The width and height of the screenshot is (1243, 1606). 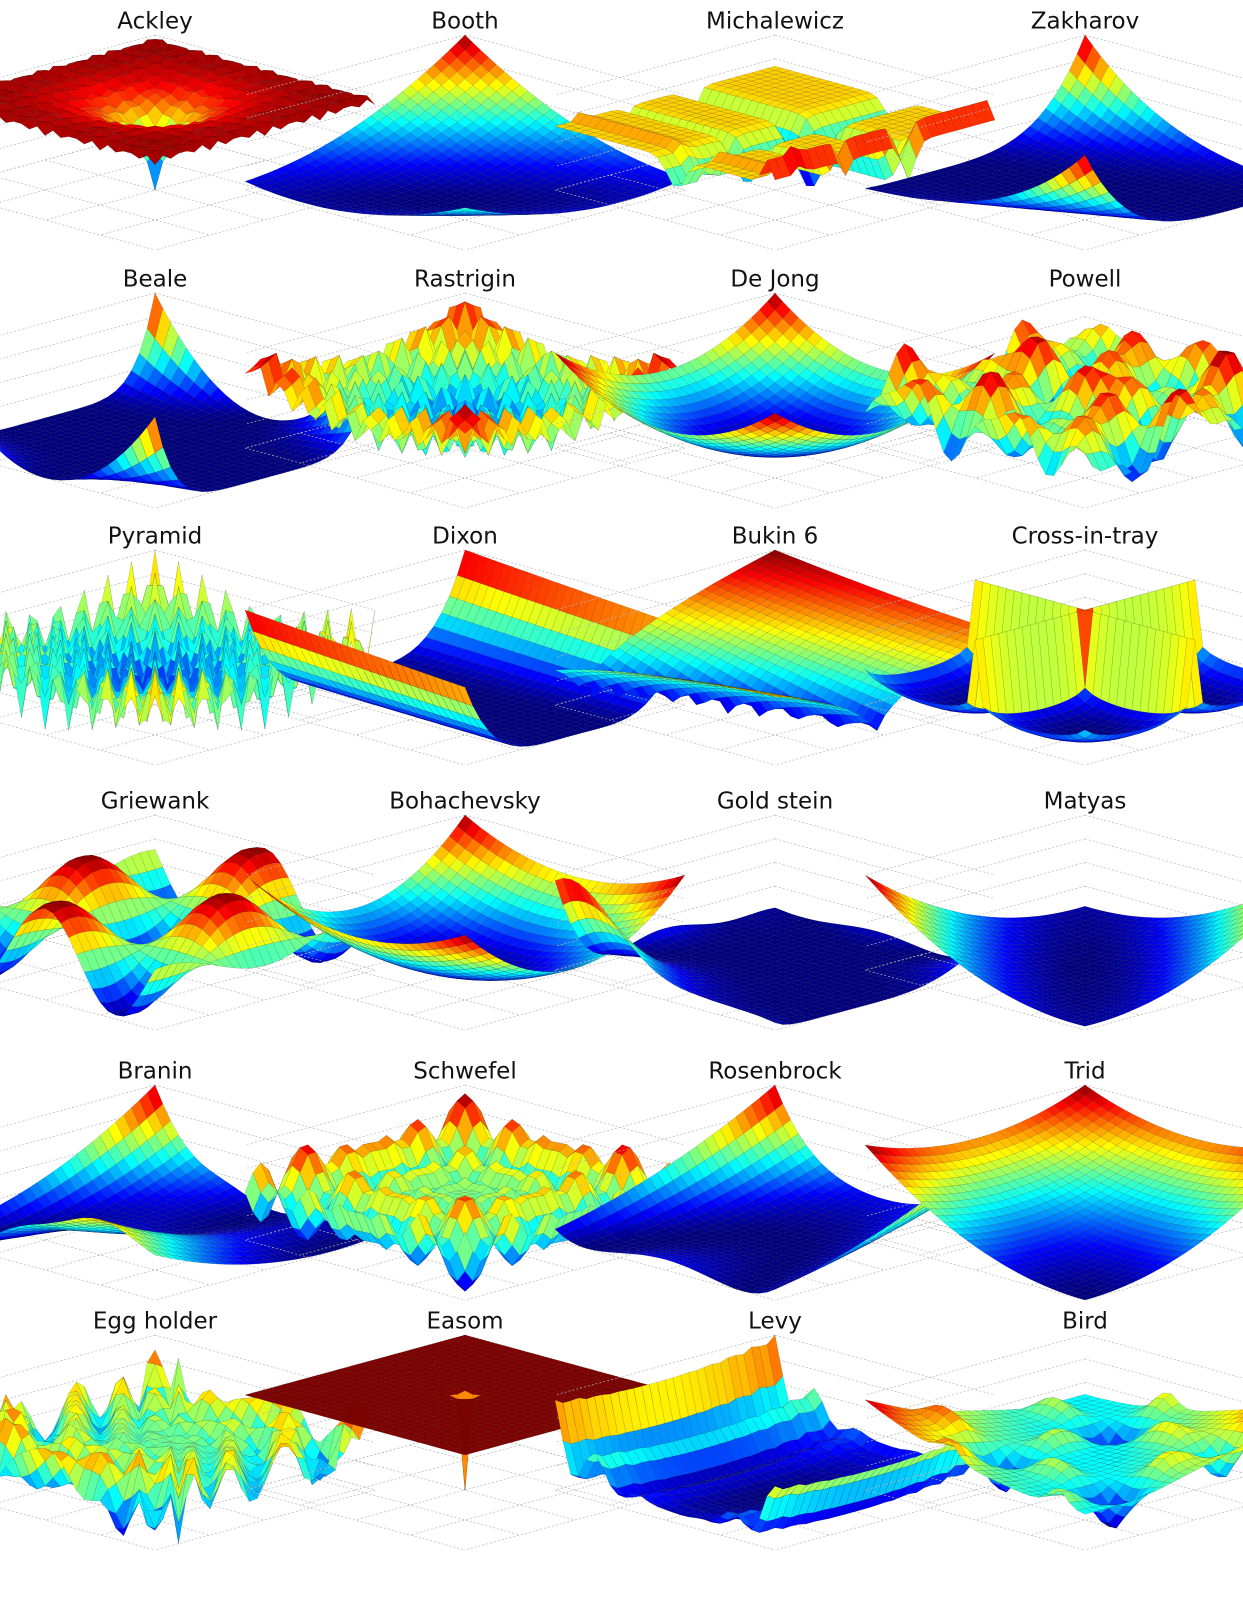 What do you see at coordinates (775, 22) in the screenshot?
I see `plot-title: Michalewicz` at bounding box center [775, 22].